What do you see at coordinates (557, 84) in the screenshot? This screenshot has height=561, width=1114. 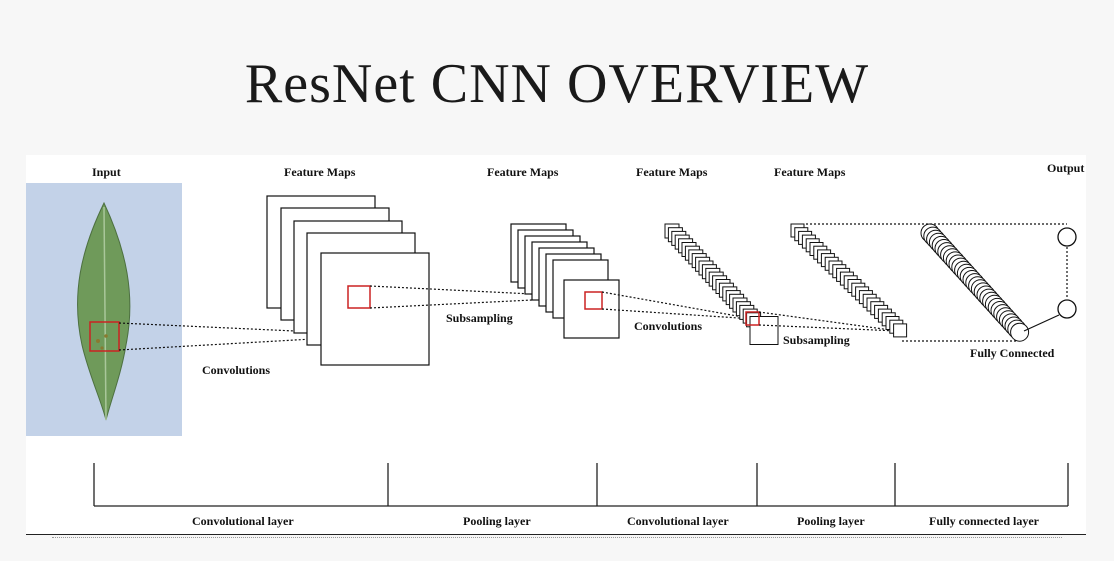 I see `slide-title: ResNet CNN OVERVIEW` at bounding box center [557, 84].